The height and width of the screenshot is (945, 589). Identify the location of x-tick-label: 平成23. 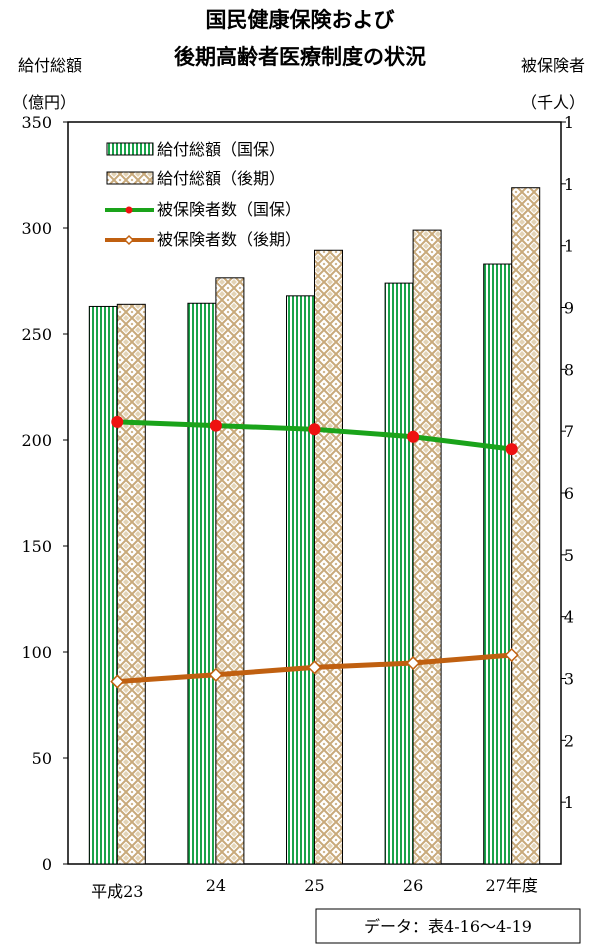
(117, 891).